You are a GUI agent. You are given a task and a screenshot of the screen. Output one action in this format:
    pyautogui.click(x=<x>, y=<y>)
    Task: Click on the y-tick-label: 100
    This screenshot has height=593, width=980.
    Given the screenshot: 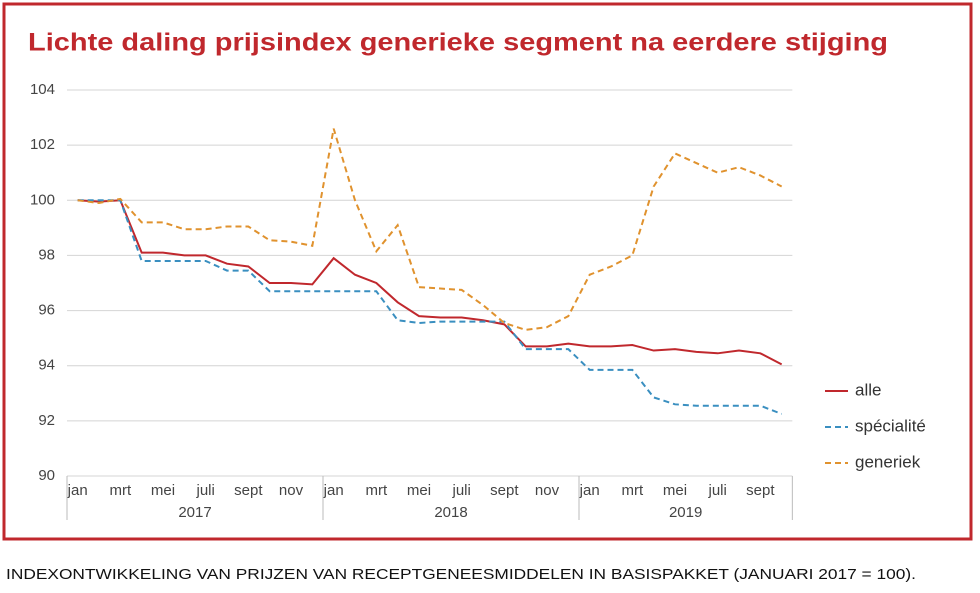 What is the action you would take?
    pyautogui.click(x=42, y=199)
    